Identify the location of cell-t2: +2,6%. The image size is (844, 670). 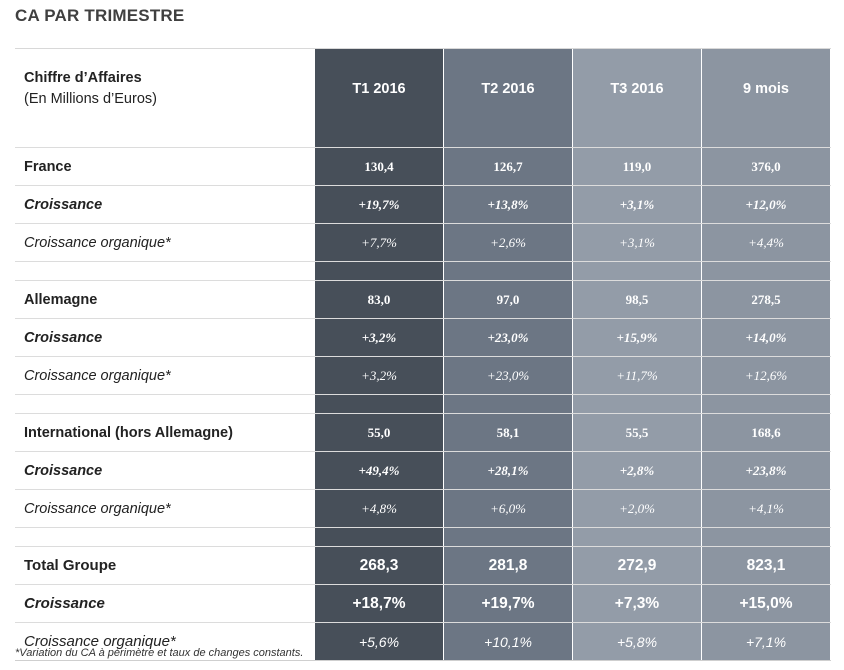
(507, 242).